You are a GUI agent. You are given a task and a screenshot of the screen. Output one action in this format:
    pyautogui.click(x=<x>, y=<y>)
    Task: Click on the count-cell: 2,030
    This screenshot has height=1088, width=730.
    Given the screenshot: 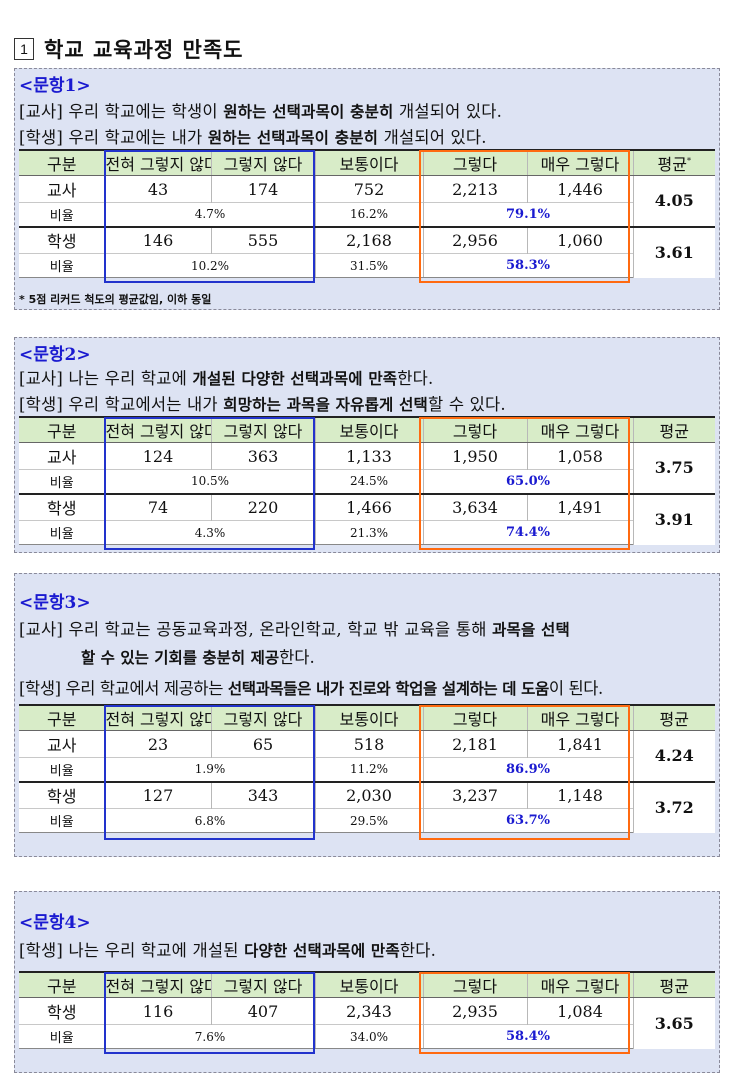 What is the action you would take?
    pyautogui.click(x=368, y=794)
    